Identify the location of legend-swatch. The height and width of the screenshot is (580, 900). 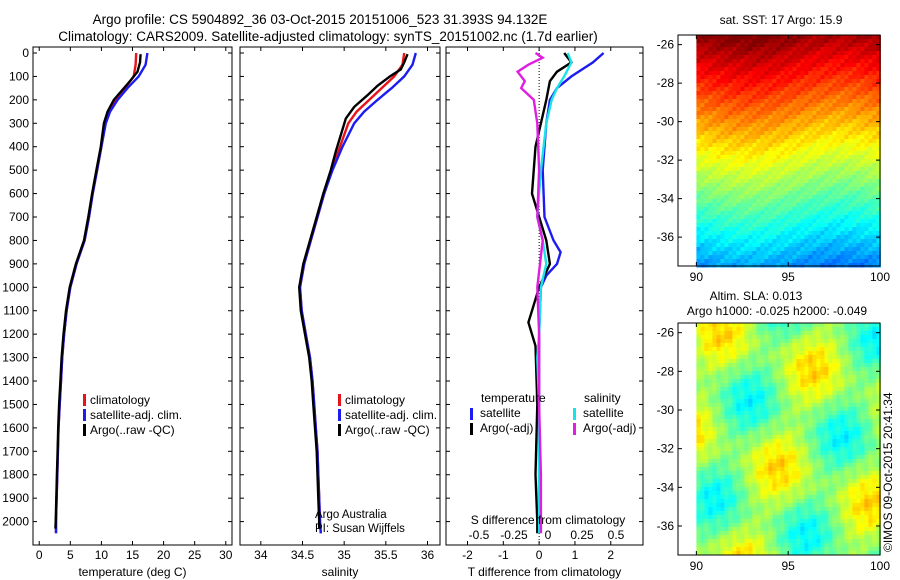
(339, 415).